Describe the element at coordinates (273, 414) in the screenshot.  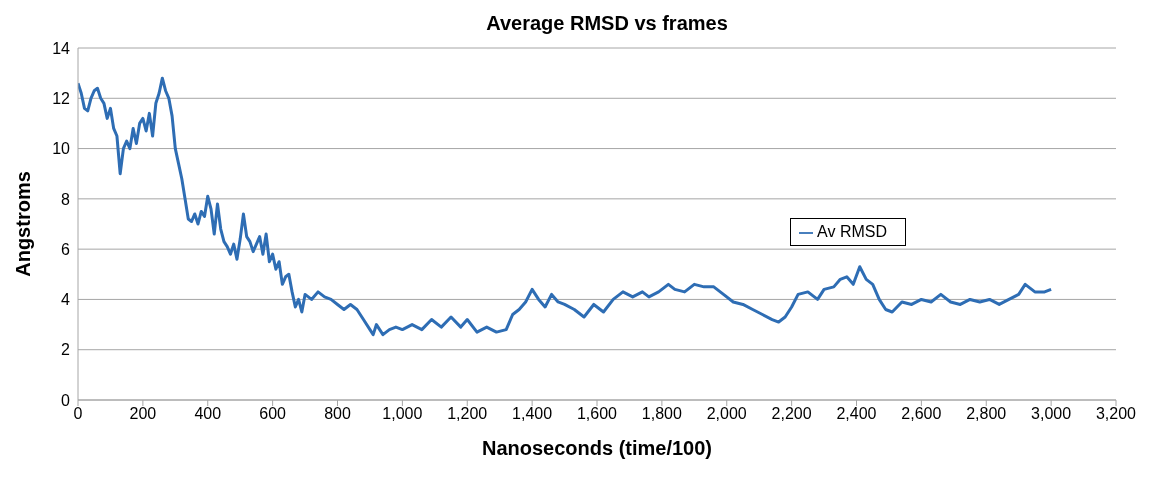
I see `x-tick-label: 600` at that location.